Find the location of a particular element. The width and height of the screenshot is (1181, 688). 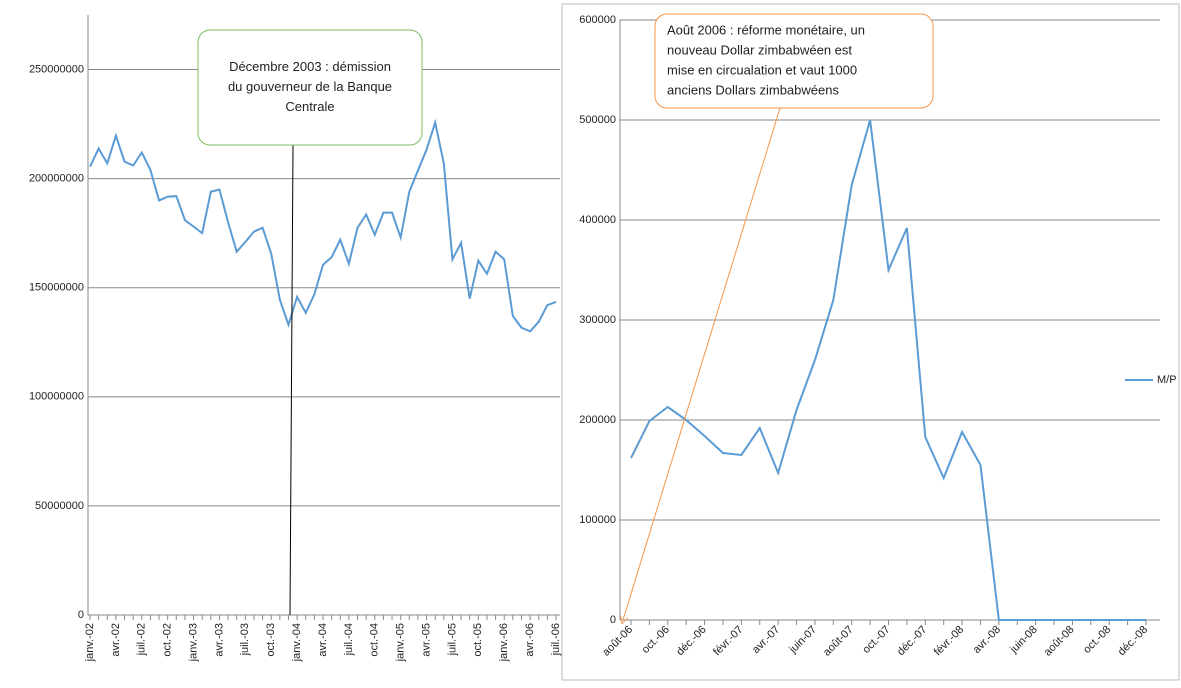

x-tick-label: janv.-03 is located at coordinates (193, 642).